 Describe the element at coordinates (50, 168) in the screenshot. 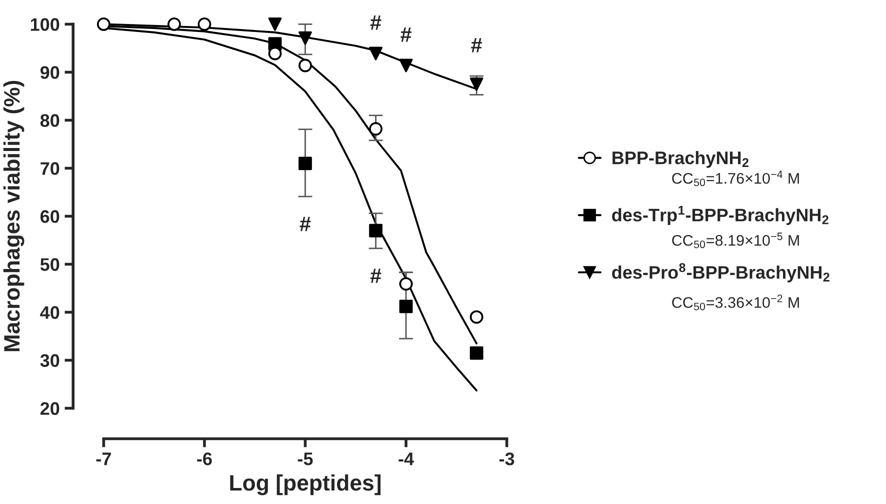

I see `y-tick-label: 70` at that location.